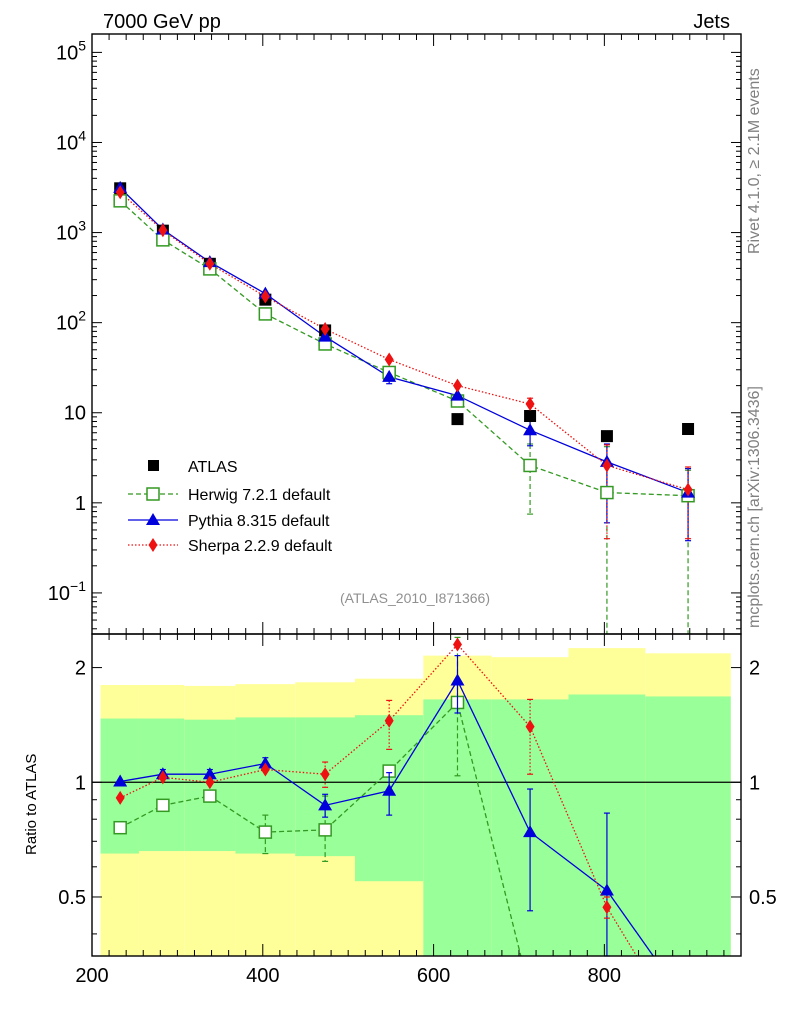 This screenshot has height=1024, width=786. I want to click on header-left-label: 7000 GeV pp, so click(162, 22).